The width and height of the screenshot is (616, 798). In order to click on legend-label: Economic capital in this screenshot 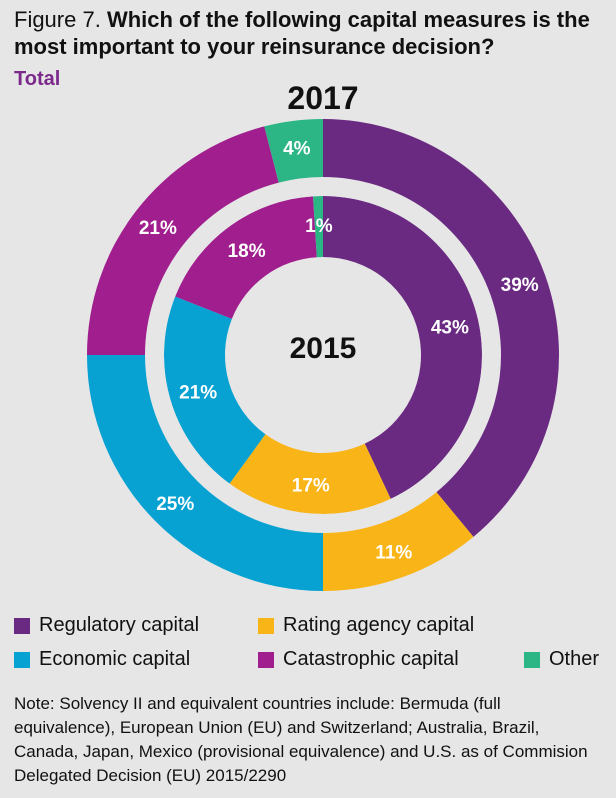, I will do `click(115, 659)`.